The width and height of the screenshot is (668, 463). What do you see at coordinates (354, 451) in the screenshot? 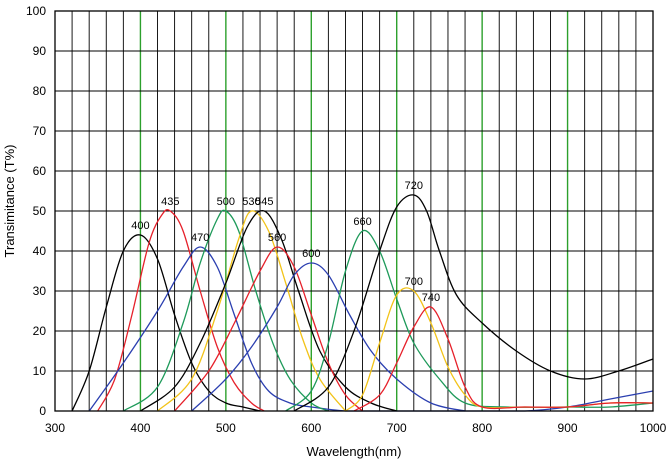
I see `x-axis-title: Wavelength(nm)` at bounding box center [354, 451].